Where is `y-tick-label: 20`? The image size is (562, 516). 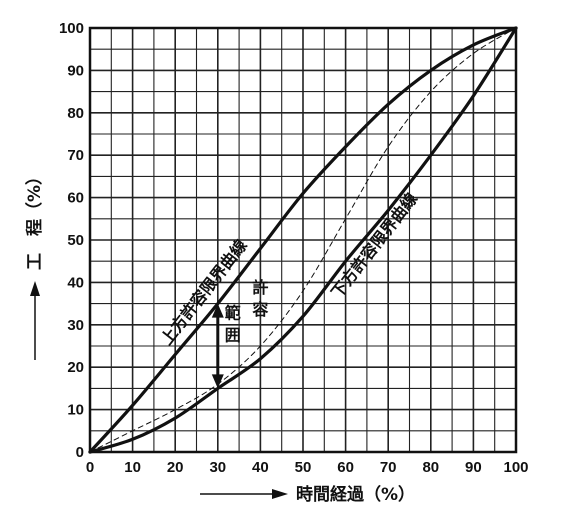
y-tick-label: 20 is located at coordinates (75, 367).